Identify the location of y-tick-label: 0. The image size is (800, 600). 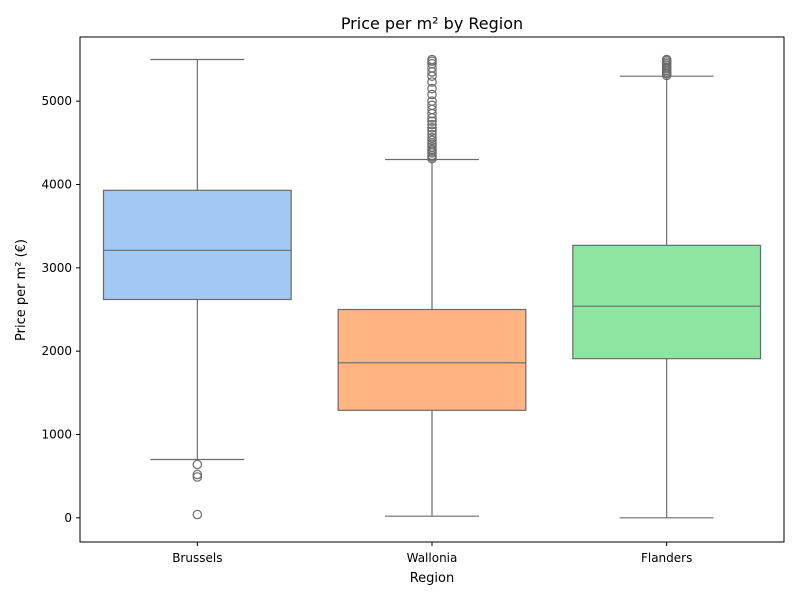
(68, 518).